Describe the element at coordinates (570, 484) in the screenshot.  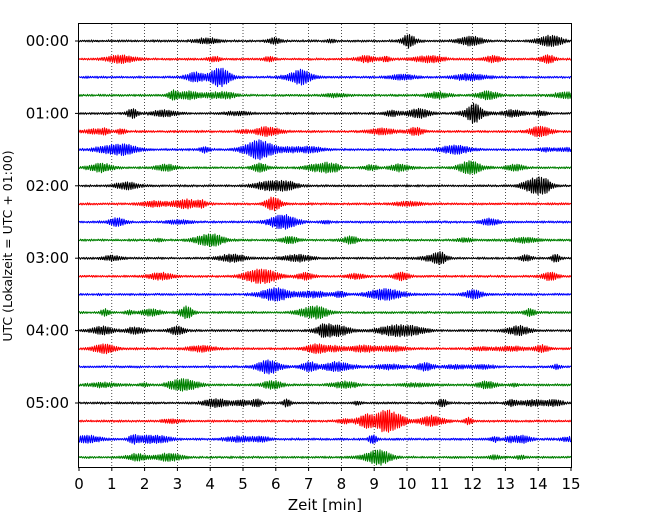
I see `x-tick-label: 15` at that location.